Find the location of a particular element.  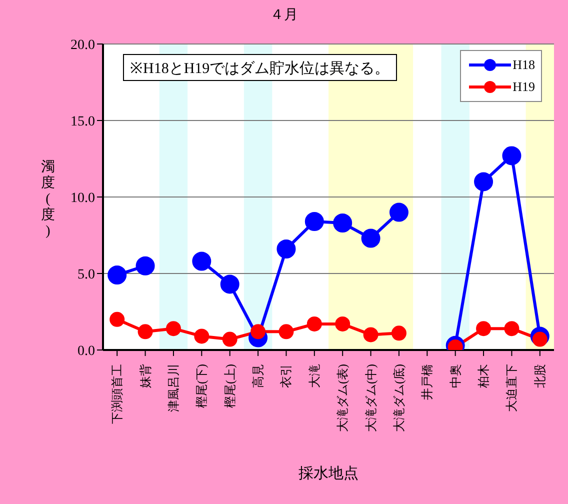

x-tick-label: 津風呂川 is located at coordinates (173, 388).